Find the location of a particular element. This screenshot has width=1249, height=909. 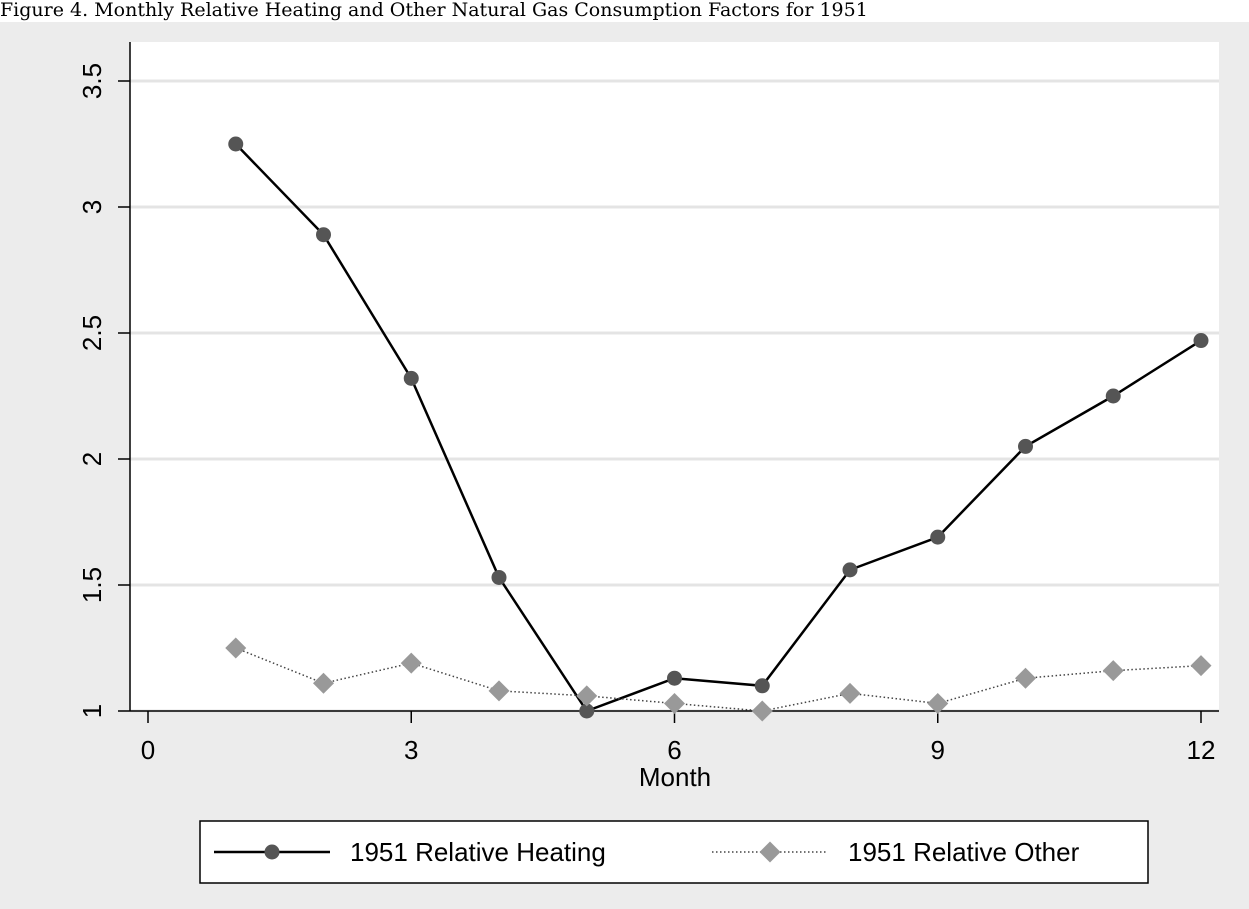

legend-label: 1951 Relative Heating is located at coordinates (478, 852).